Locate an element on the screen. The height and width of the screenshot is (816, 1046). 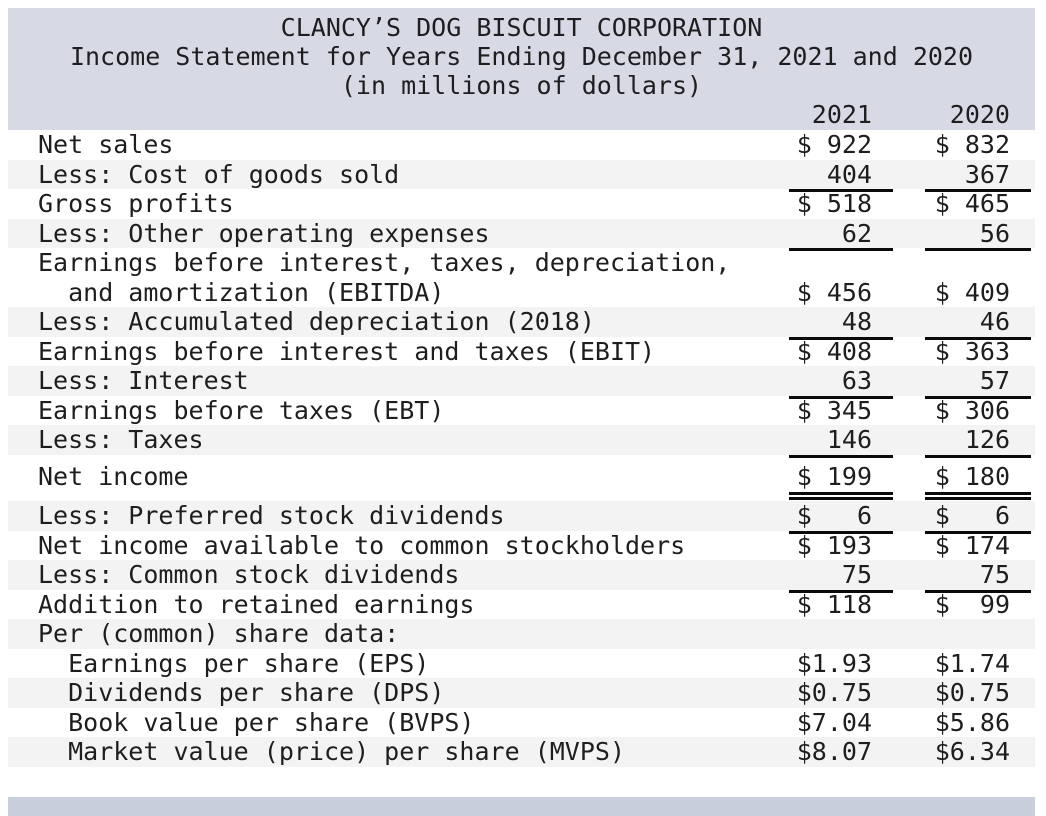
row-label: Less: Taxes is located at coordinates (413, 440).